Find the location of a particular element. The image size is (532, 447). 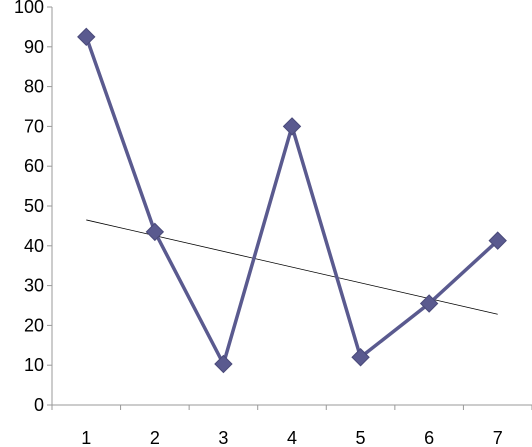

x-tick-label: 6 is located at coordinates (429, 437).